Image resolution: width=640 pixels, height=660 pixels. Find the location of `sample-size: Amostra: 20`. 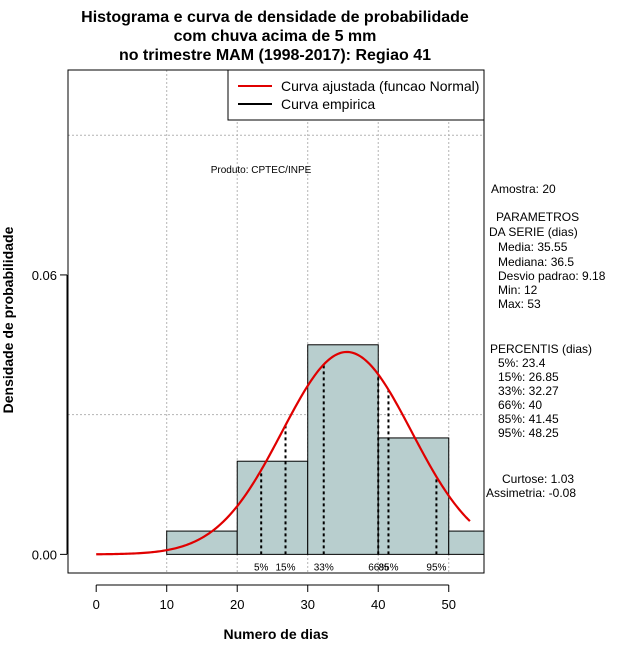

sample-size: Amostra: 20 is located at coordinates (523, 189).